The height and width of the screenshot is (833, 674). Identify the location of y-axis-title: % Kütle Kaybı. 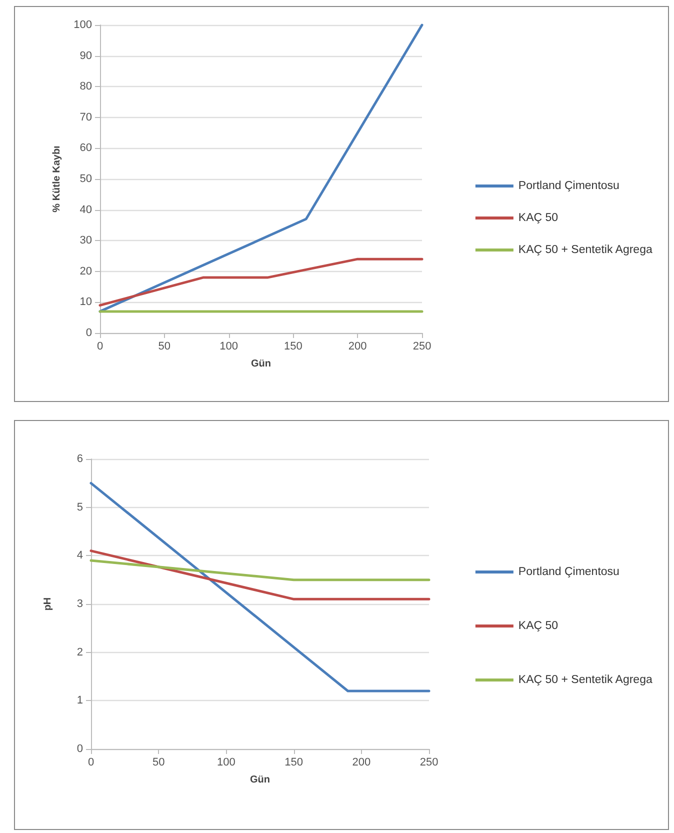
(57, 178).